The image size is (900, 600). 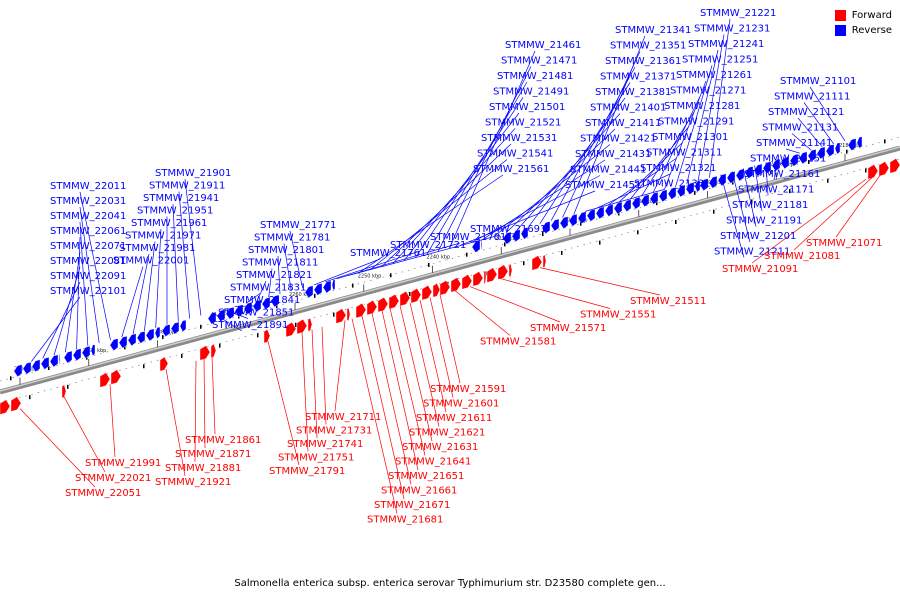 I want to click on gene-label: STMMW_21991, so click(x=123, y=463).